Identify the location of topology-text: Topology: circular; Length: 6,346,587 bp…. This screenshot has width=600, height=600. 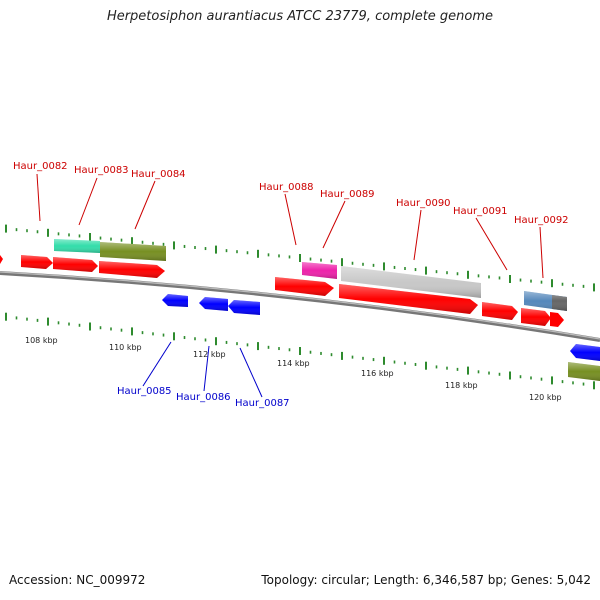
(426, 580).